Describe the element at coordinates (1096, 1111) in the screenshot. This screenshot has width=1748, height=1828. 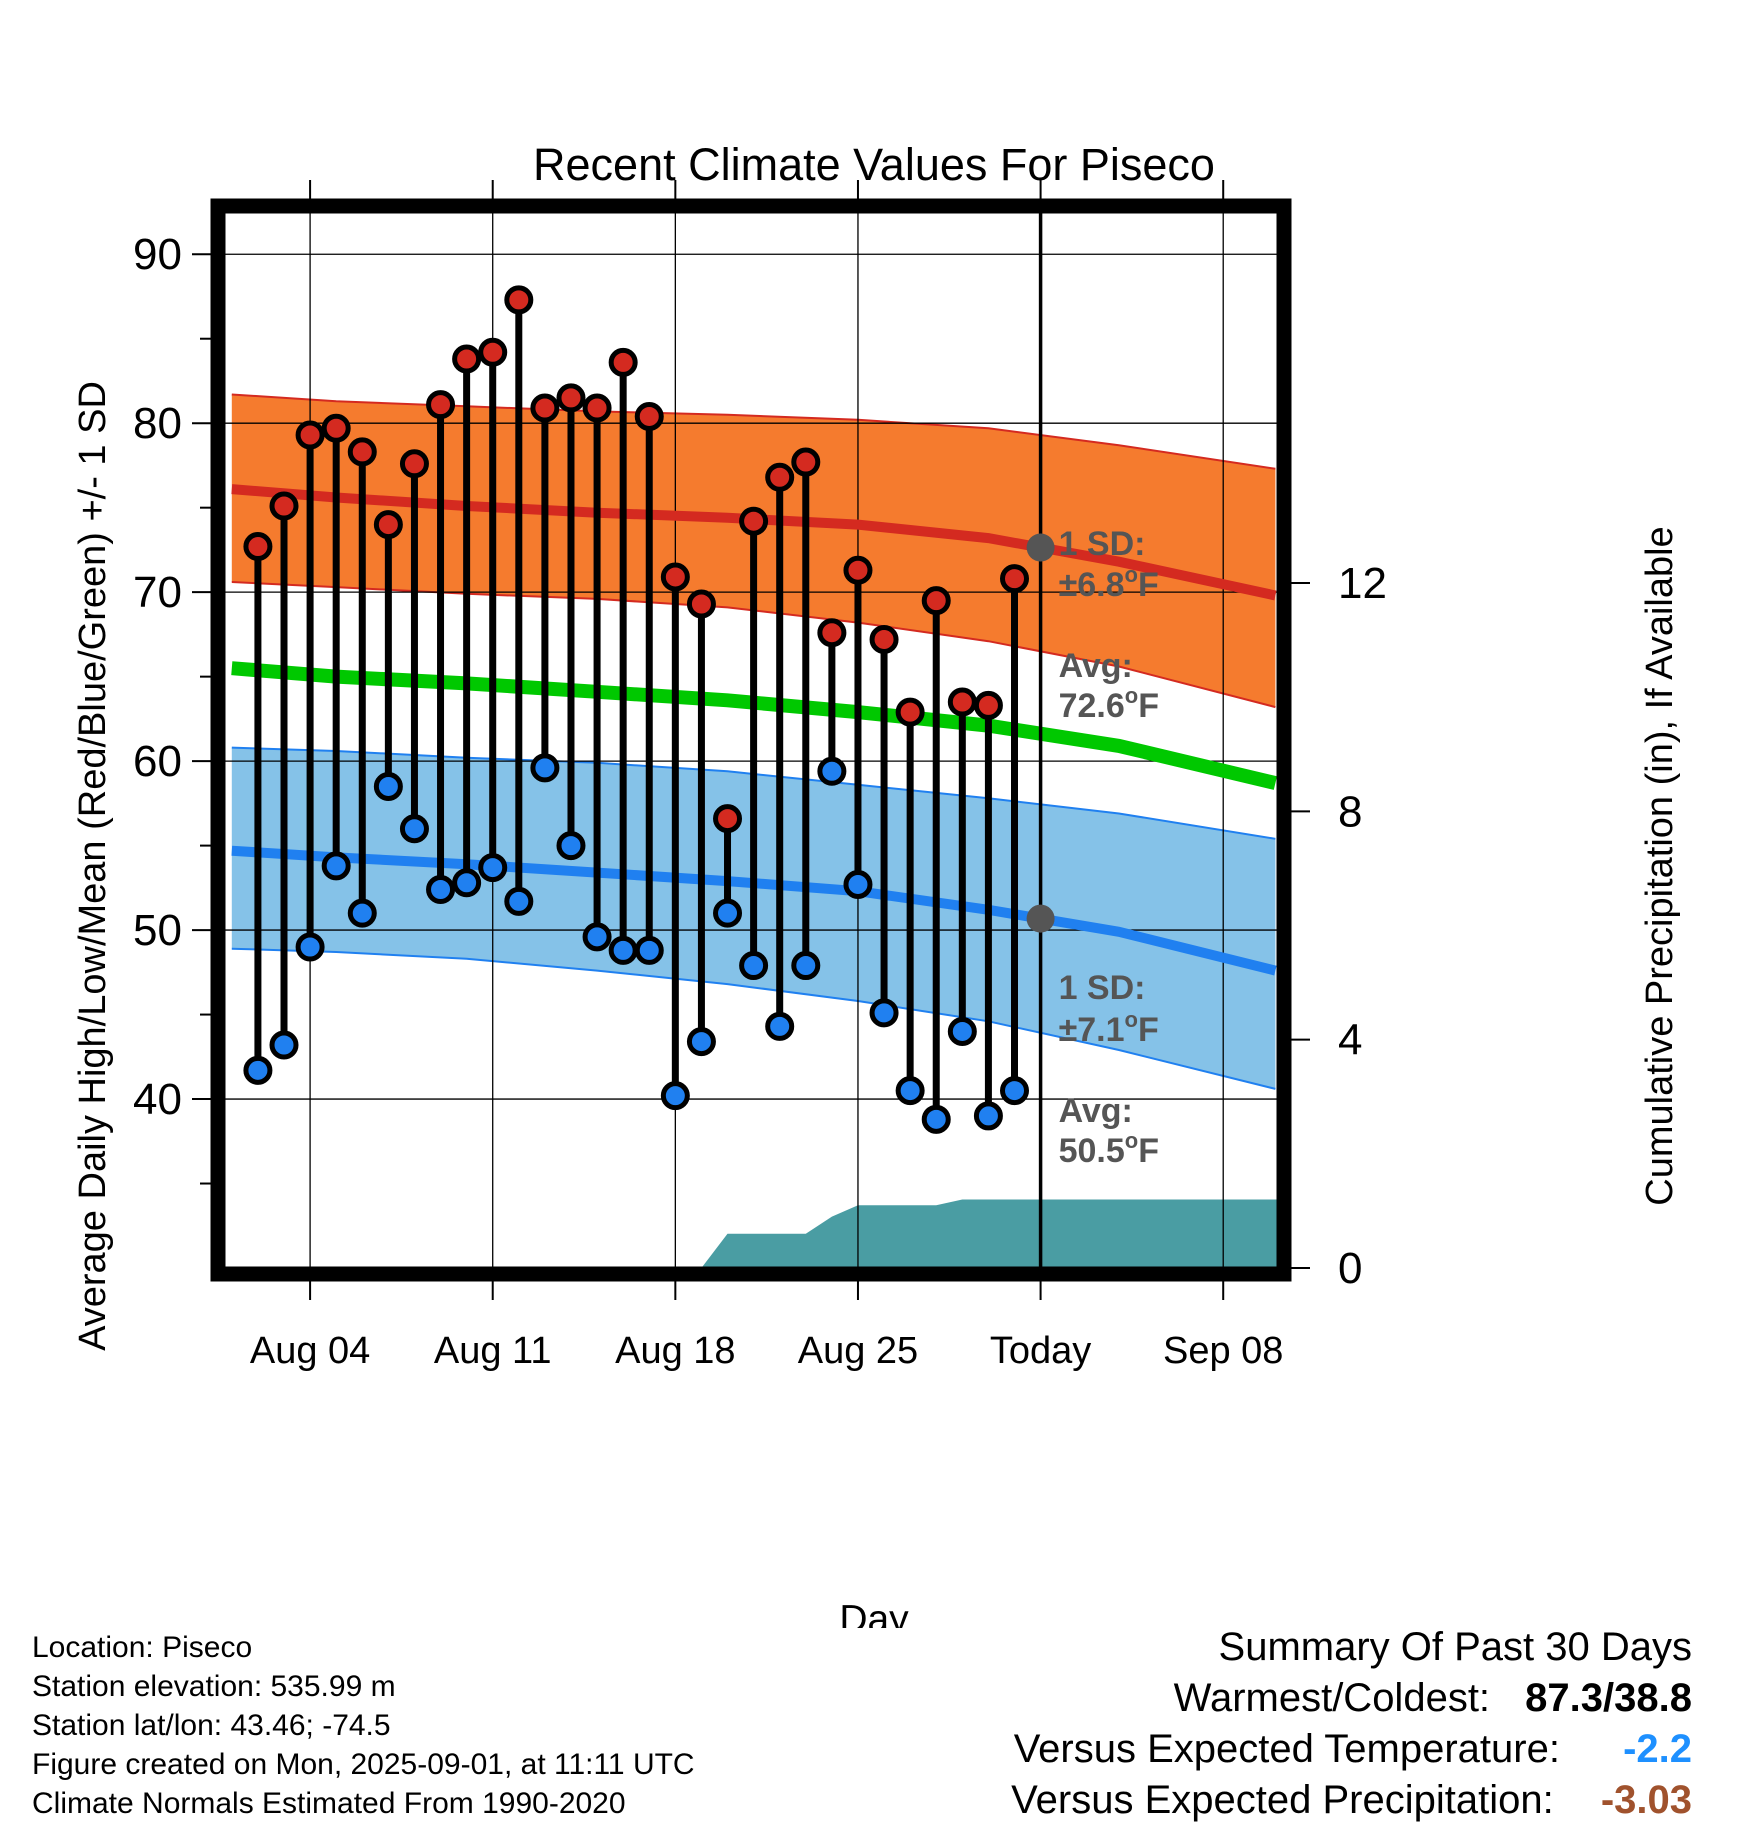
I see `low-avg-label: Avg:` at that location.